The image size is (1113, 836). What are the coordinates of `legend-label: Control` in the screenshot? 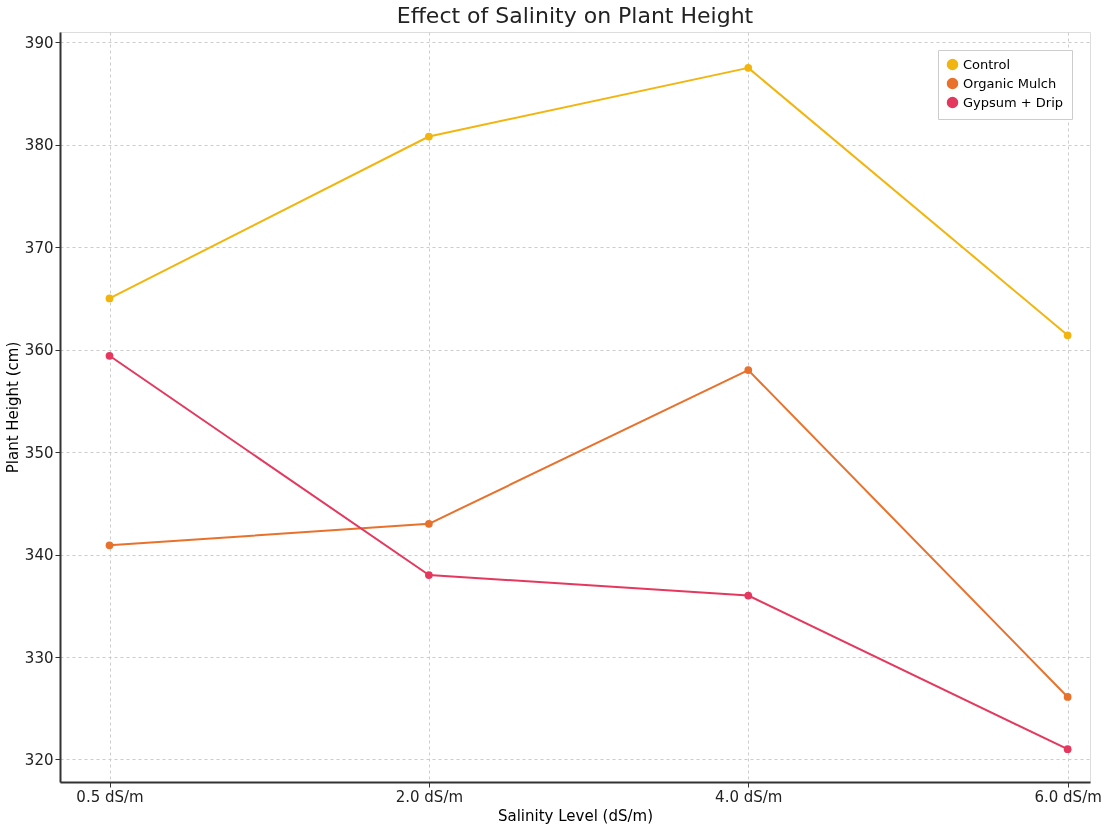 It's located at (986, 64).